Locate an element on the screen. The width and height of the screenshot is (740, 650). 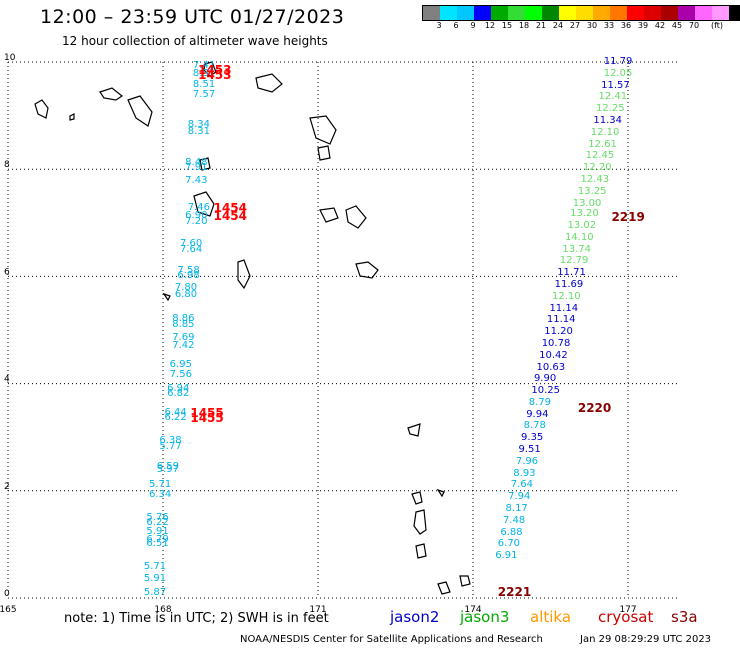
wave-height-value: 13.20 is located at coordinates (584, 214).